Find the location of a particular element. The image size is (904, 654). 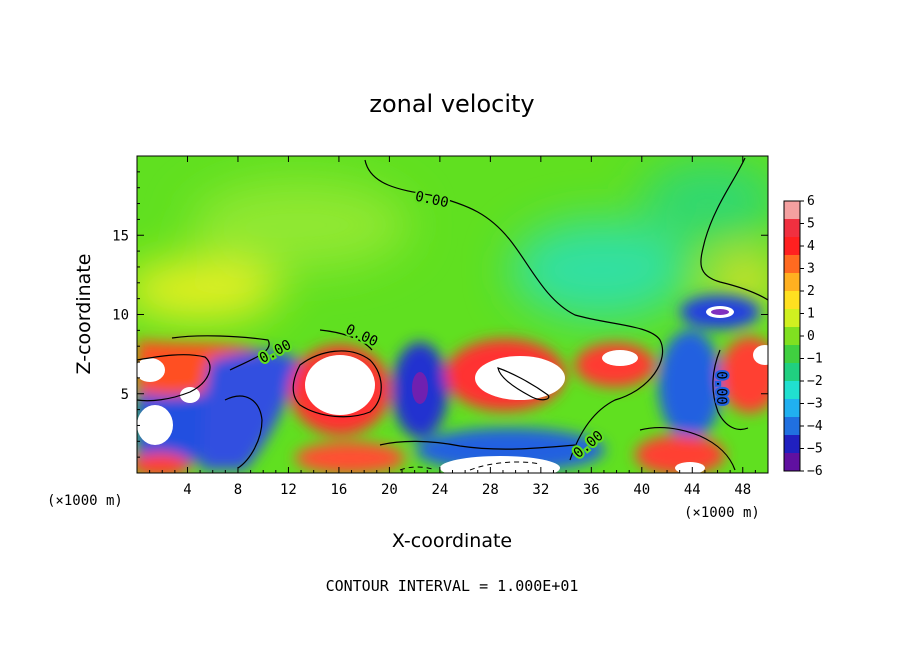

colorbar: 6 5 4 3 2 1 0 −1 −2 −3 −4 −5 −6 is located at coordinates (803, 336).